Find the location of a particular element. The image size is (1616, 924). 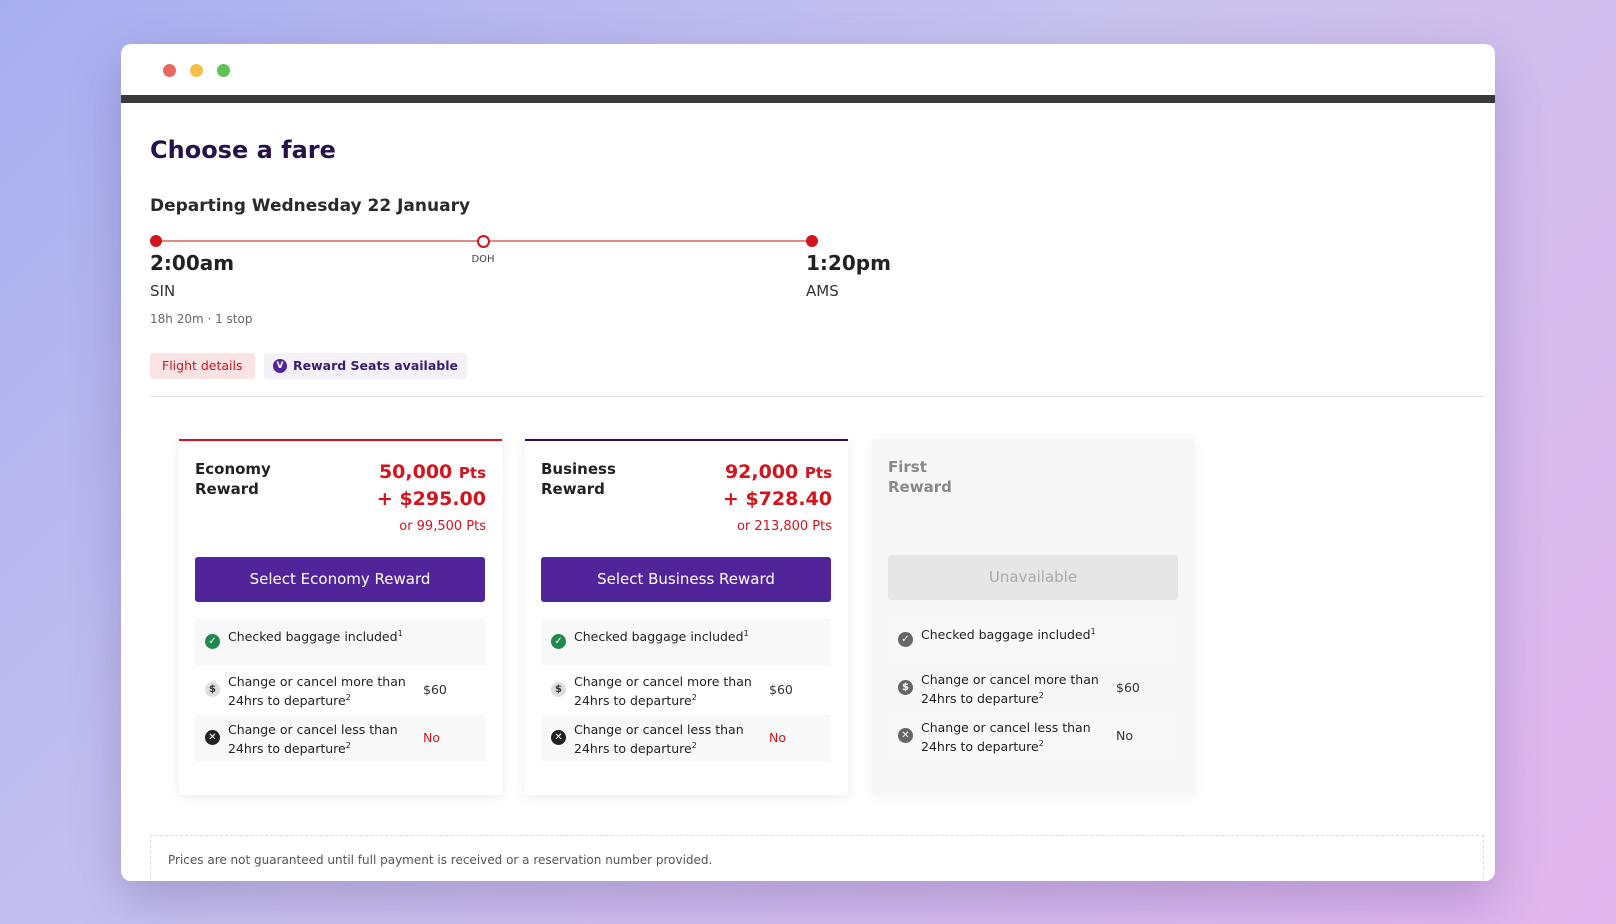

window-maximize is located at coordinates (223, 70).